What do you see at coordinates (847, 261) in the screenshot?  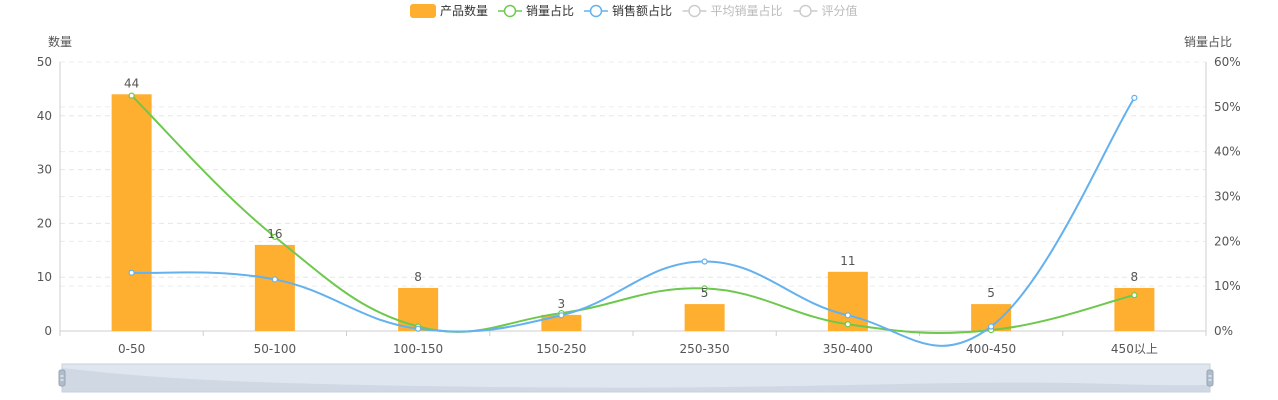 I see `bar-value-label: 11` at bounding box center [847, 261].